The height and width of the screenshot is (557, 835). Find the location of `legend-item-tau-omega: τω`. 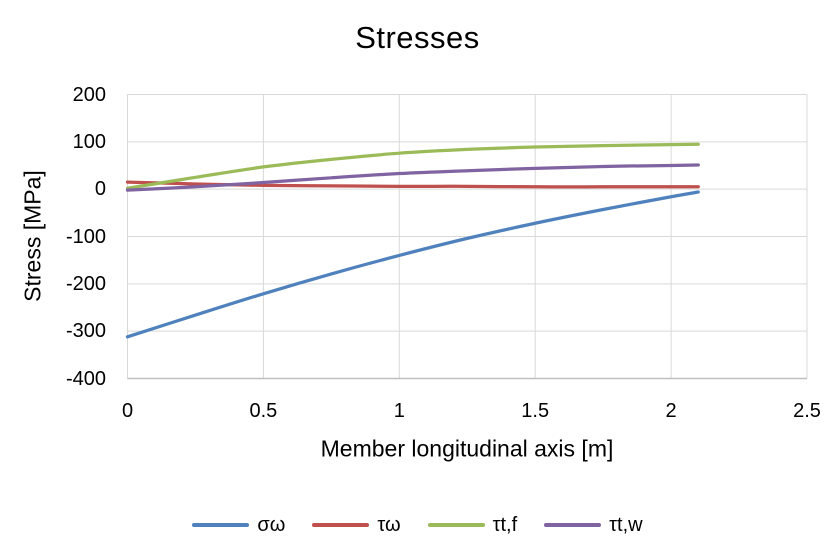

legend-item-tau-omega: τω is located at coordinates (356, 525).